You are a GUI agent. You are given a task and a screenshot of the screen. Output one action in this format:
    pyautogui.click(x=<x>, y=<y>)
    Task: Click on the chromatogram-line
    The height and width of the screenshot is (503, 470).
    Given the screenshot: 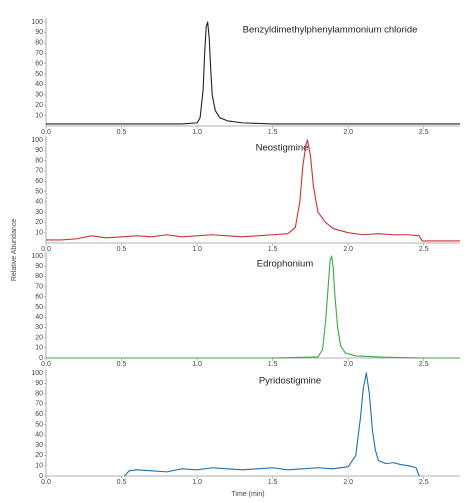 What is the action you would take?
    pyautogui.click(x=272, y=424)
    